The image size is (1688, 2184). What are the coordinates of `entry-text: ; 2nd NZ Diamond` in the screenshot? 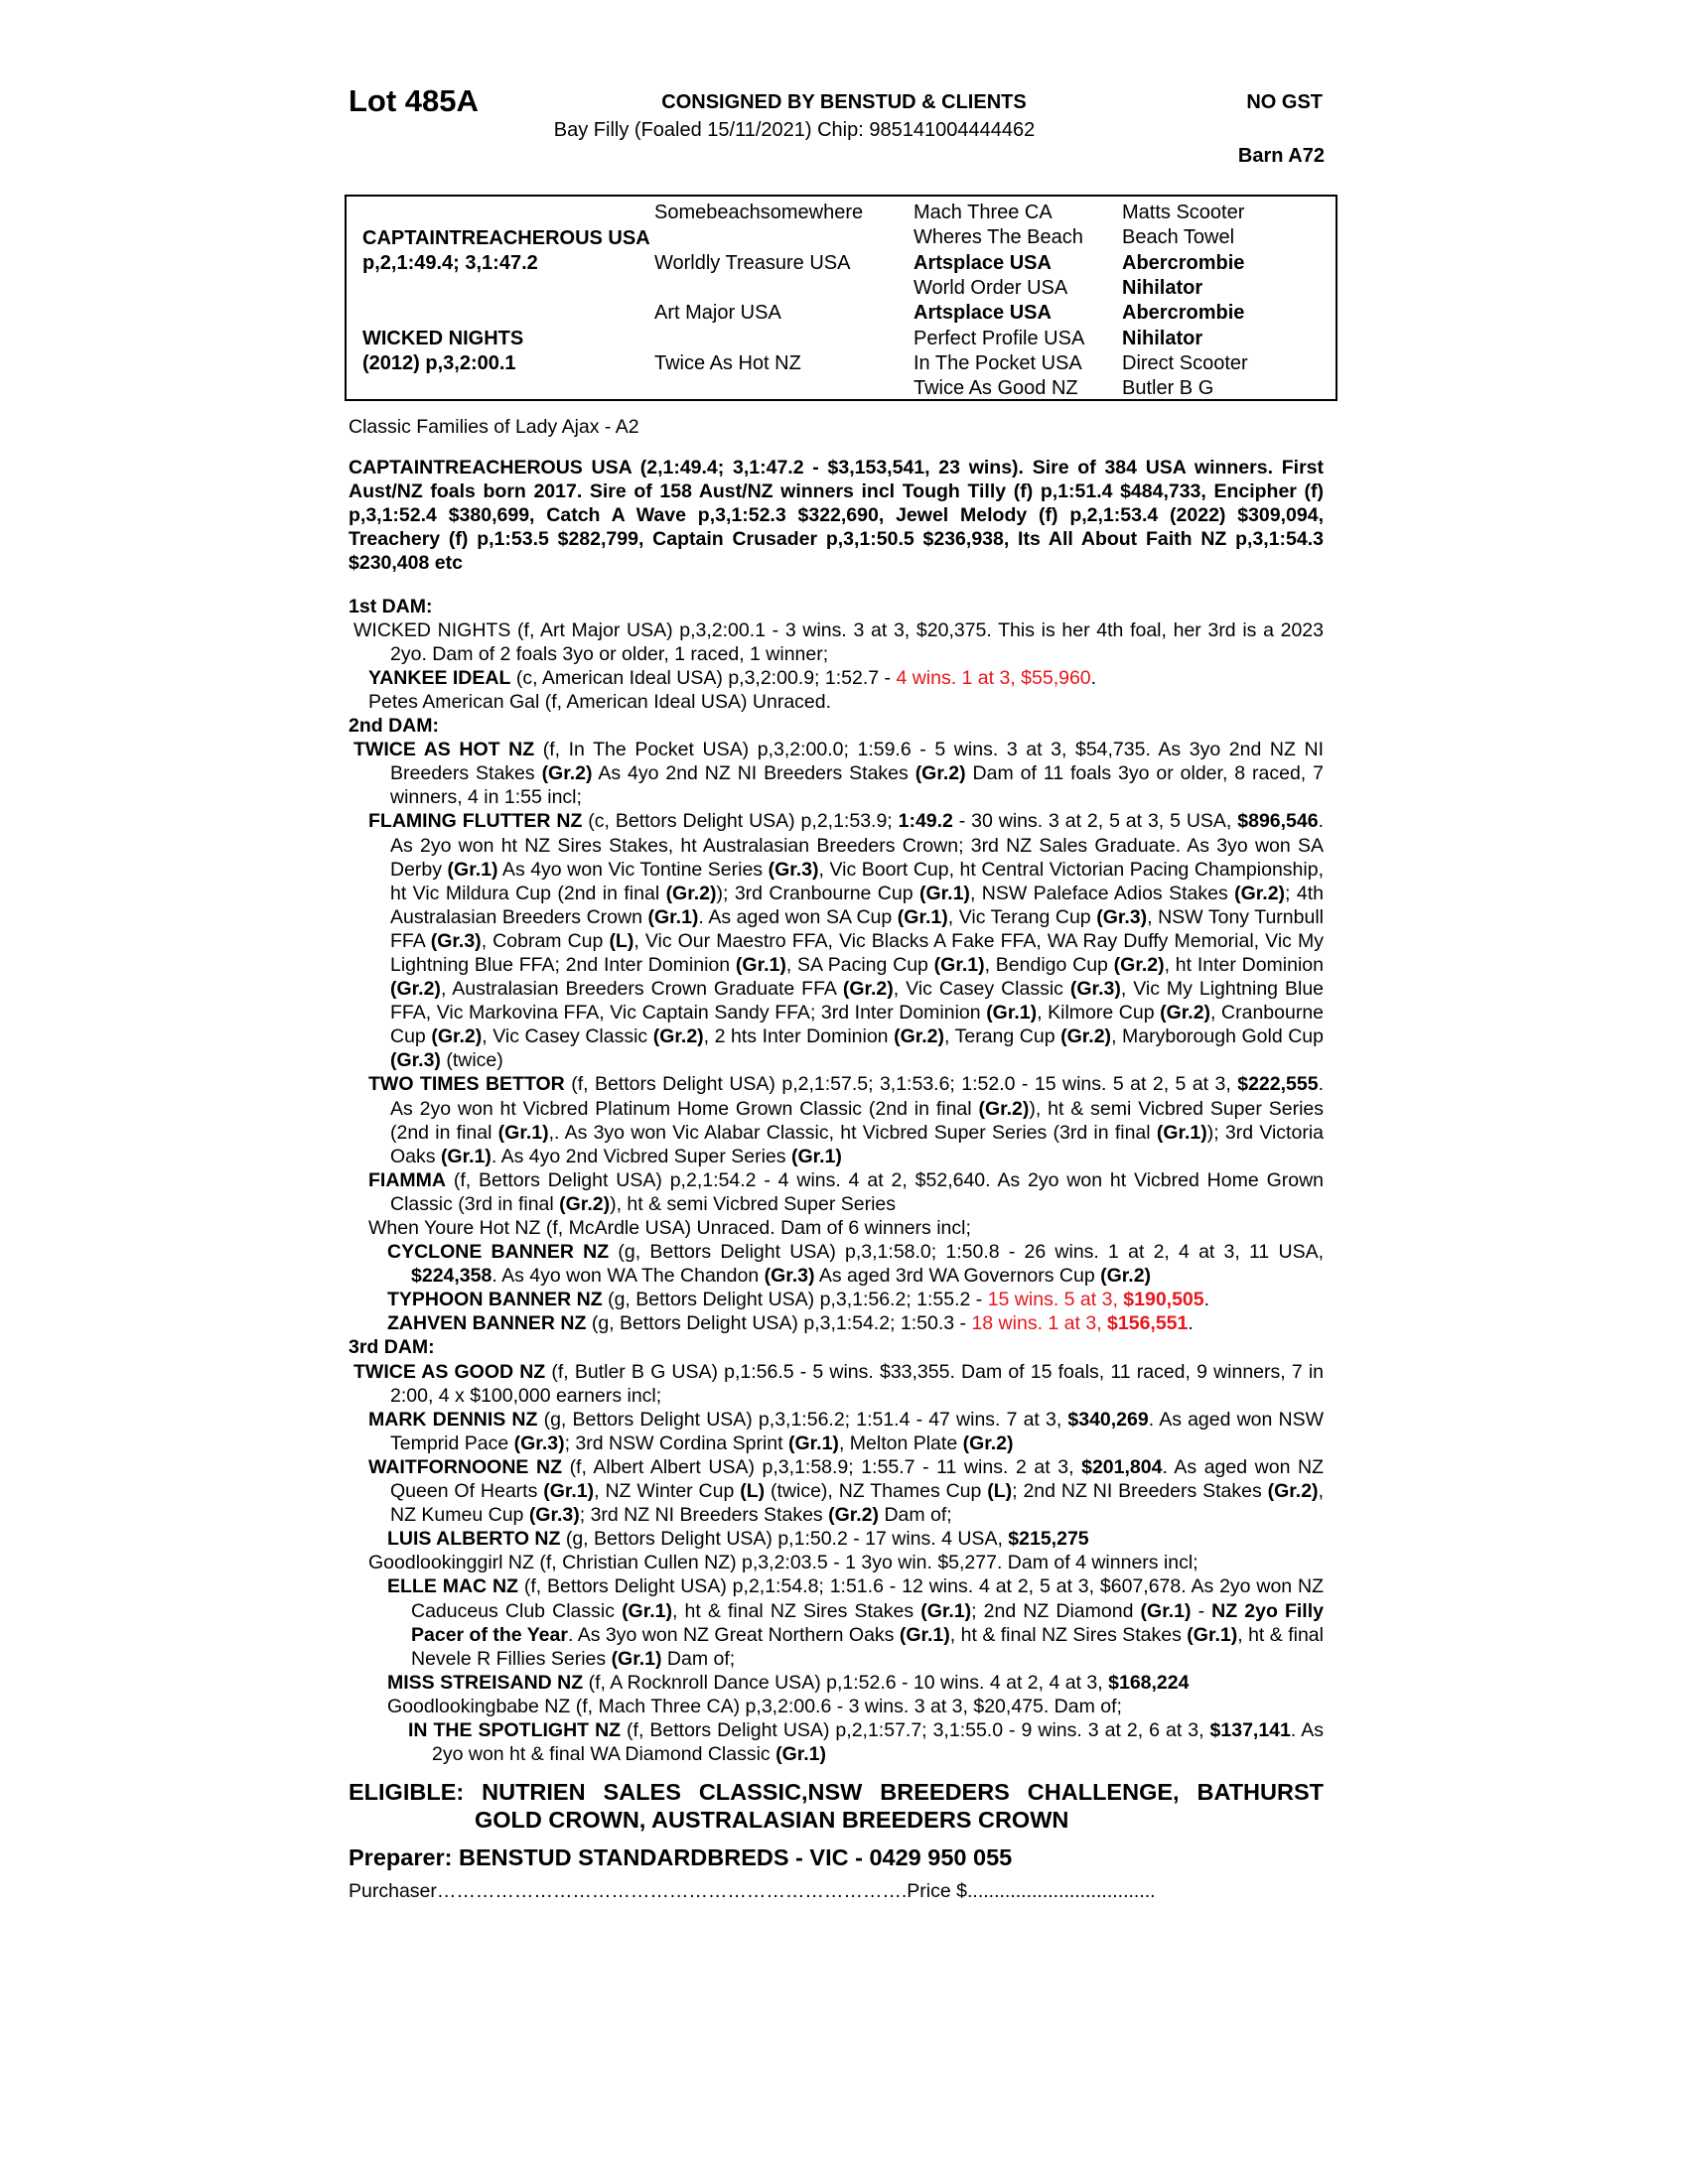 It's located at (1056, 1610).